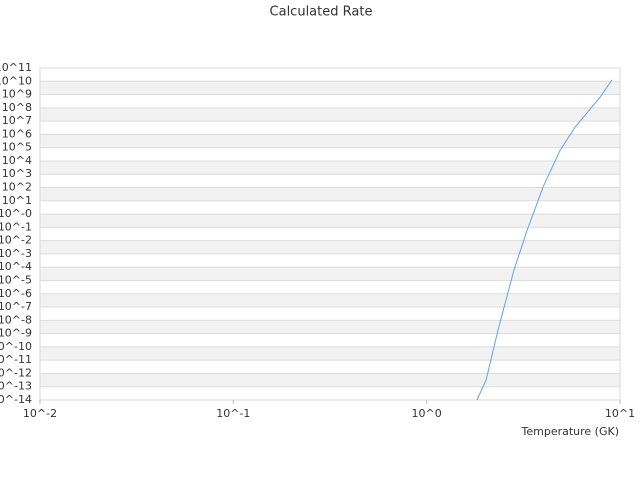 Image resolution: width=640 pixels, height=484 pixels. What do you see at coordinates (16, 266) in the screenshot?
I see `y-tick-label: 10^-4` at bounding box center [16, 266].